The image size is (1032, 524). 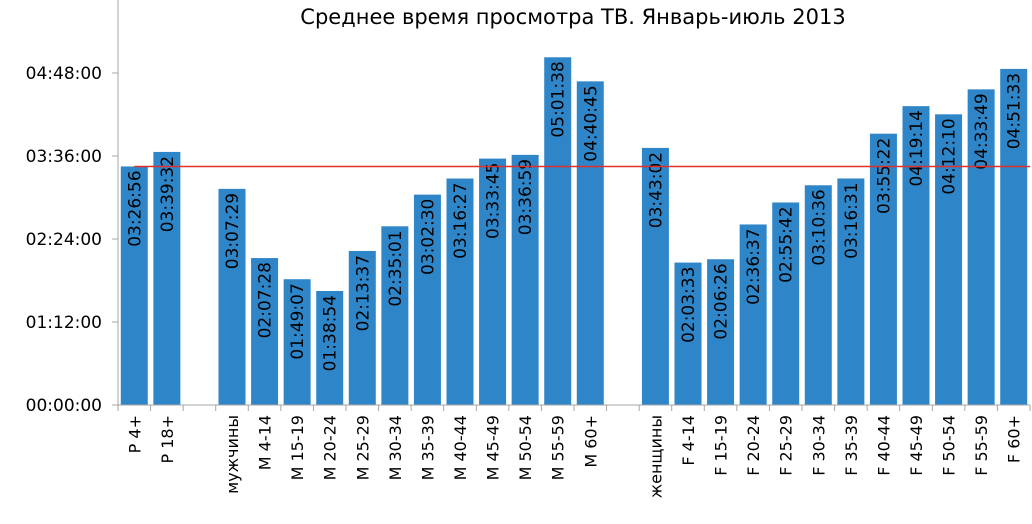 I want to click on data-label: 03:02:30, so click(x=428, y=237).